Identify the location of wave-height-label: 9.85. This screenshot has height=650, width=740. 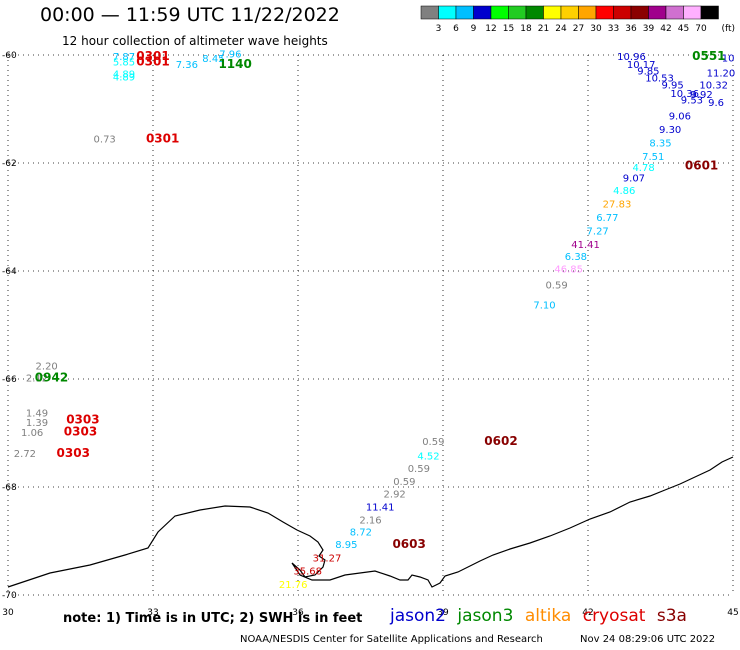
(648, 72).